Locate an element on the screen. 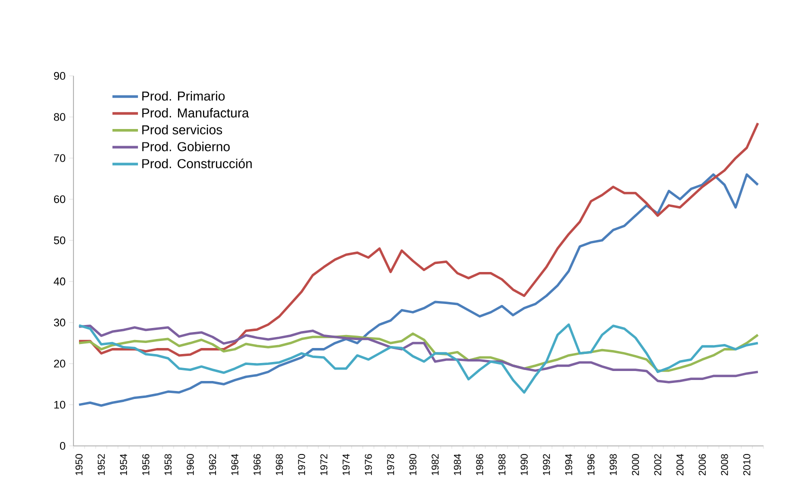 This screenshot has height=479, width=812. x-tick-label: 2000 is located at coordinates (635, 465).